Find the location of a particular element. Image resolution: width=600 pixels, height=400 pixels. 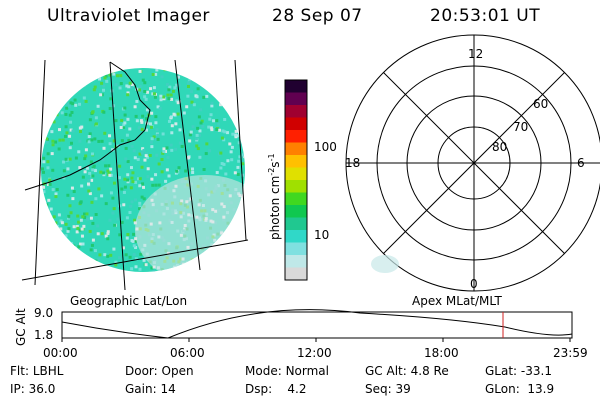

glat-info: GLat: -33.1 is located at coordinates (518, 371).